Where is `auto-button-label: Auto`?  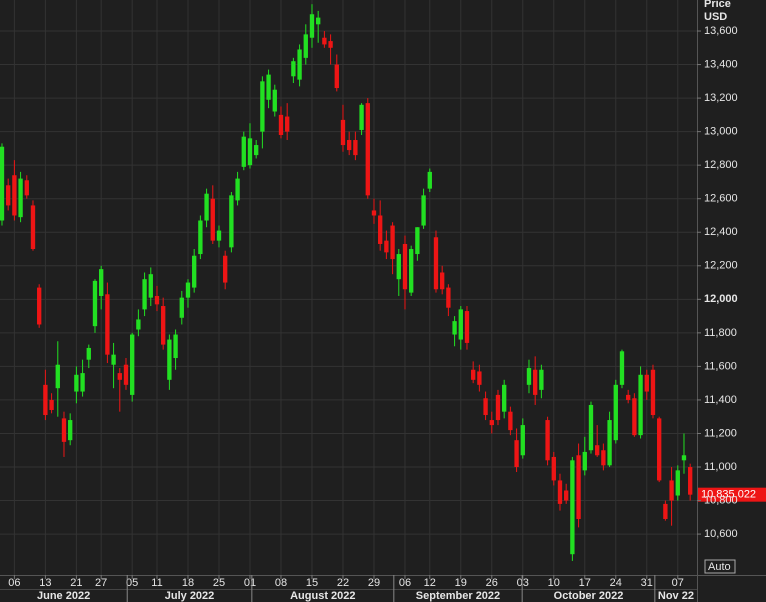
auto-button-label: Auto is located at coordinates (719, 567).